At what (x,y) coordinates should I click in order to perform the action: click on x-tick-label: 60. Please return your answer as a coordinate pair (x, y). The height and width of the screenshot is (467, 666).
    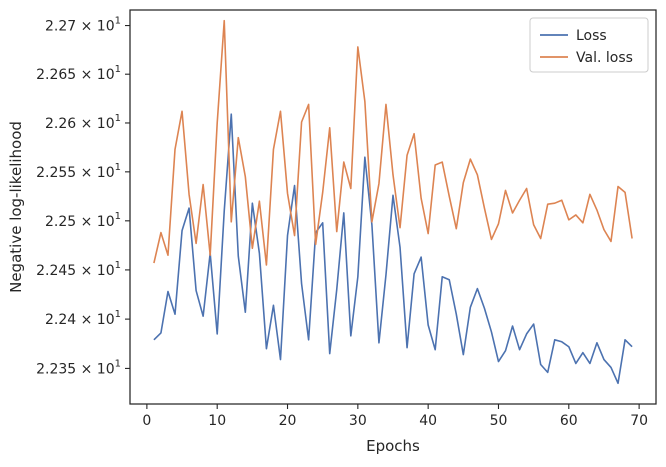
    Looking at the image, I should click on (569, 421).